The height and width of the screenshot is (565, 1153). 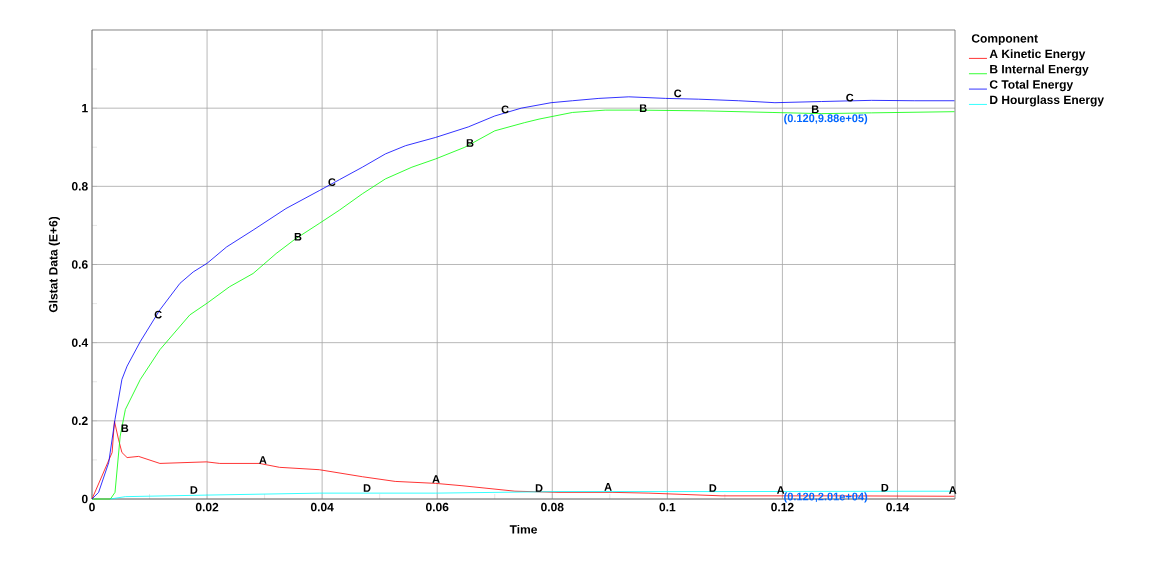 What do you see at coordinates (898, 507) in the screenshot?
I see `x-tick-label: 0.14` at bounding box center [898, 507].